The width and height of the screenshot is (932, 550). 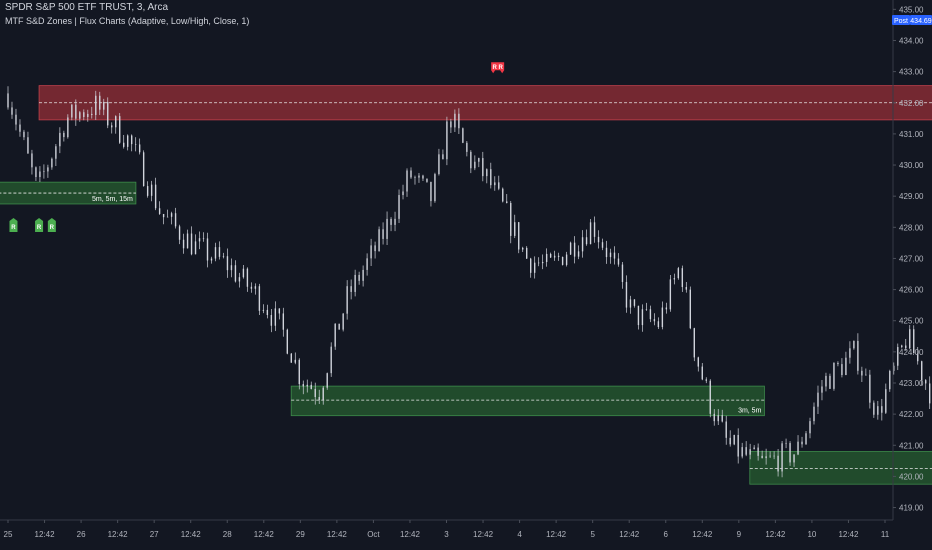 I want to click on price-tick-label: 430.00, so click(x=911, y=165).